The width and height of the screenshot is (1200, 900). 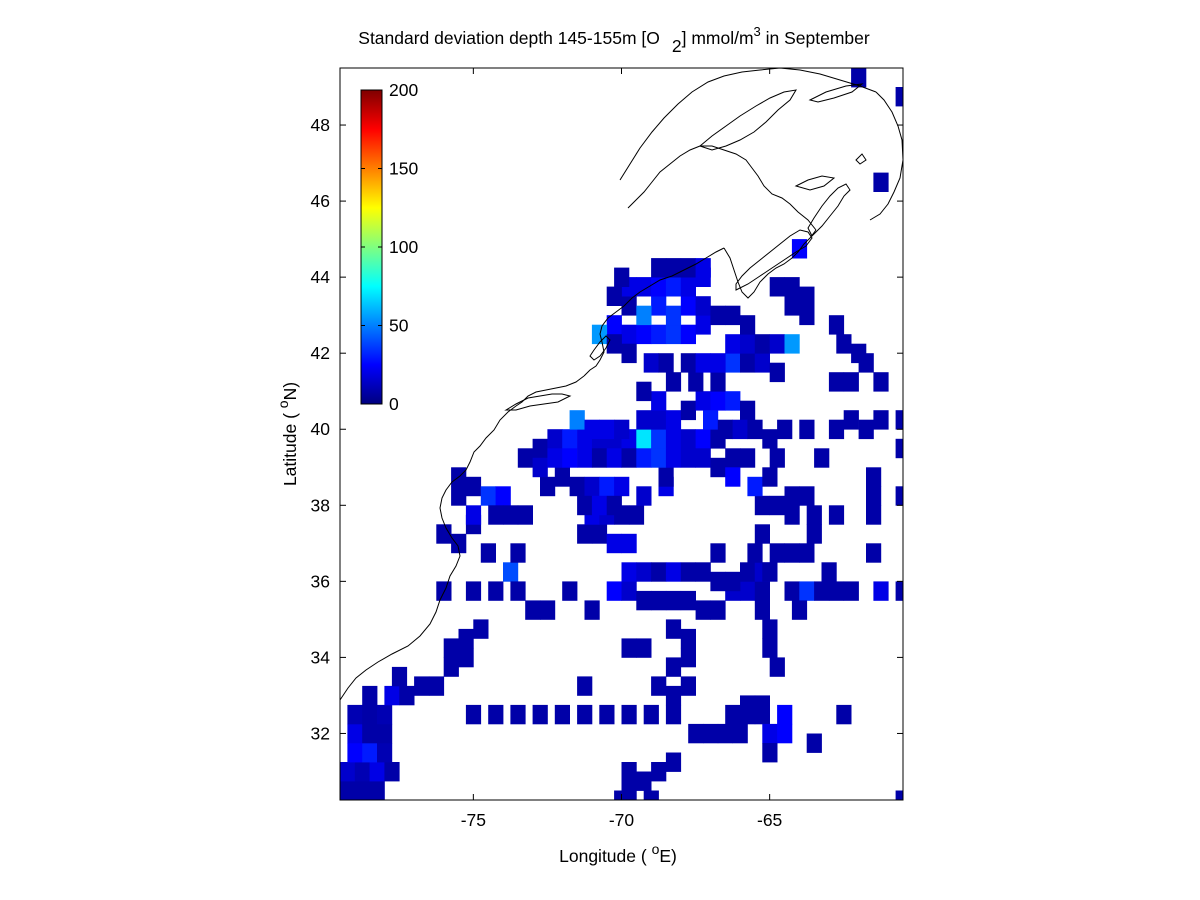 I want to click on x-tick-label: -65, so click(x=769, y=820).